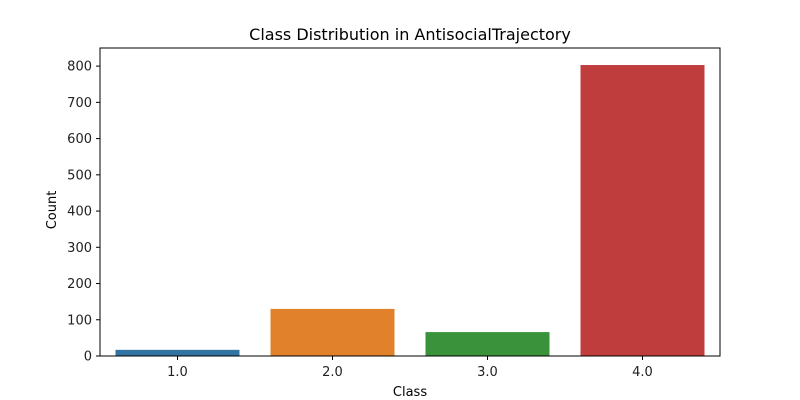 The width and height of the screenshot is (800, 400). I want to click on y-tick-label: 0, so click(88, 357).